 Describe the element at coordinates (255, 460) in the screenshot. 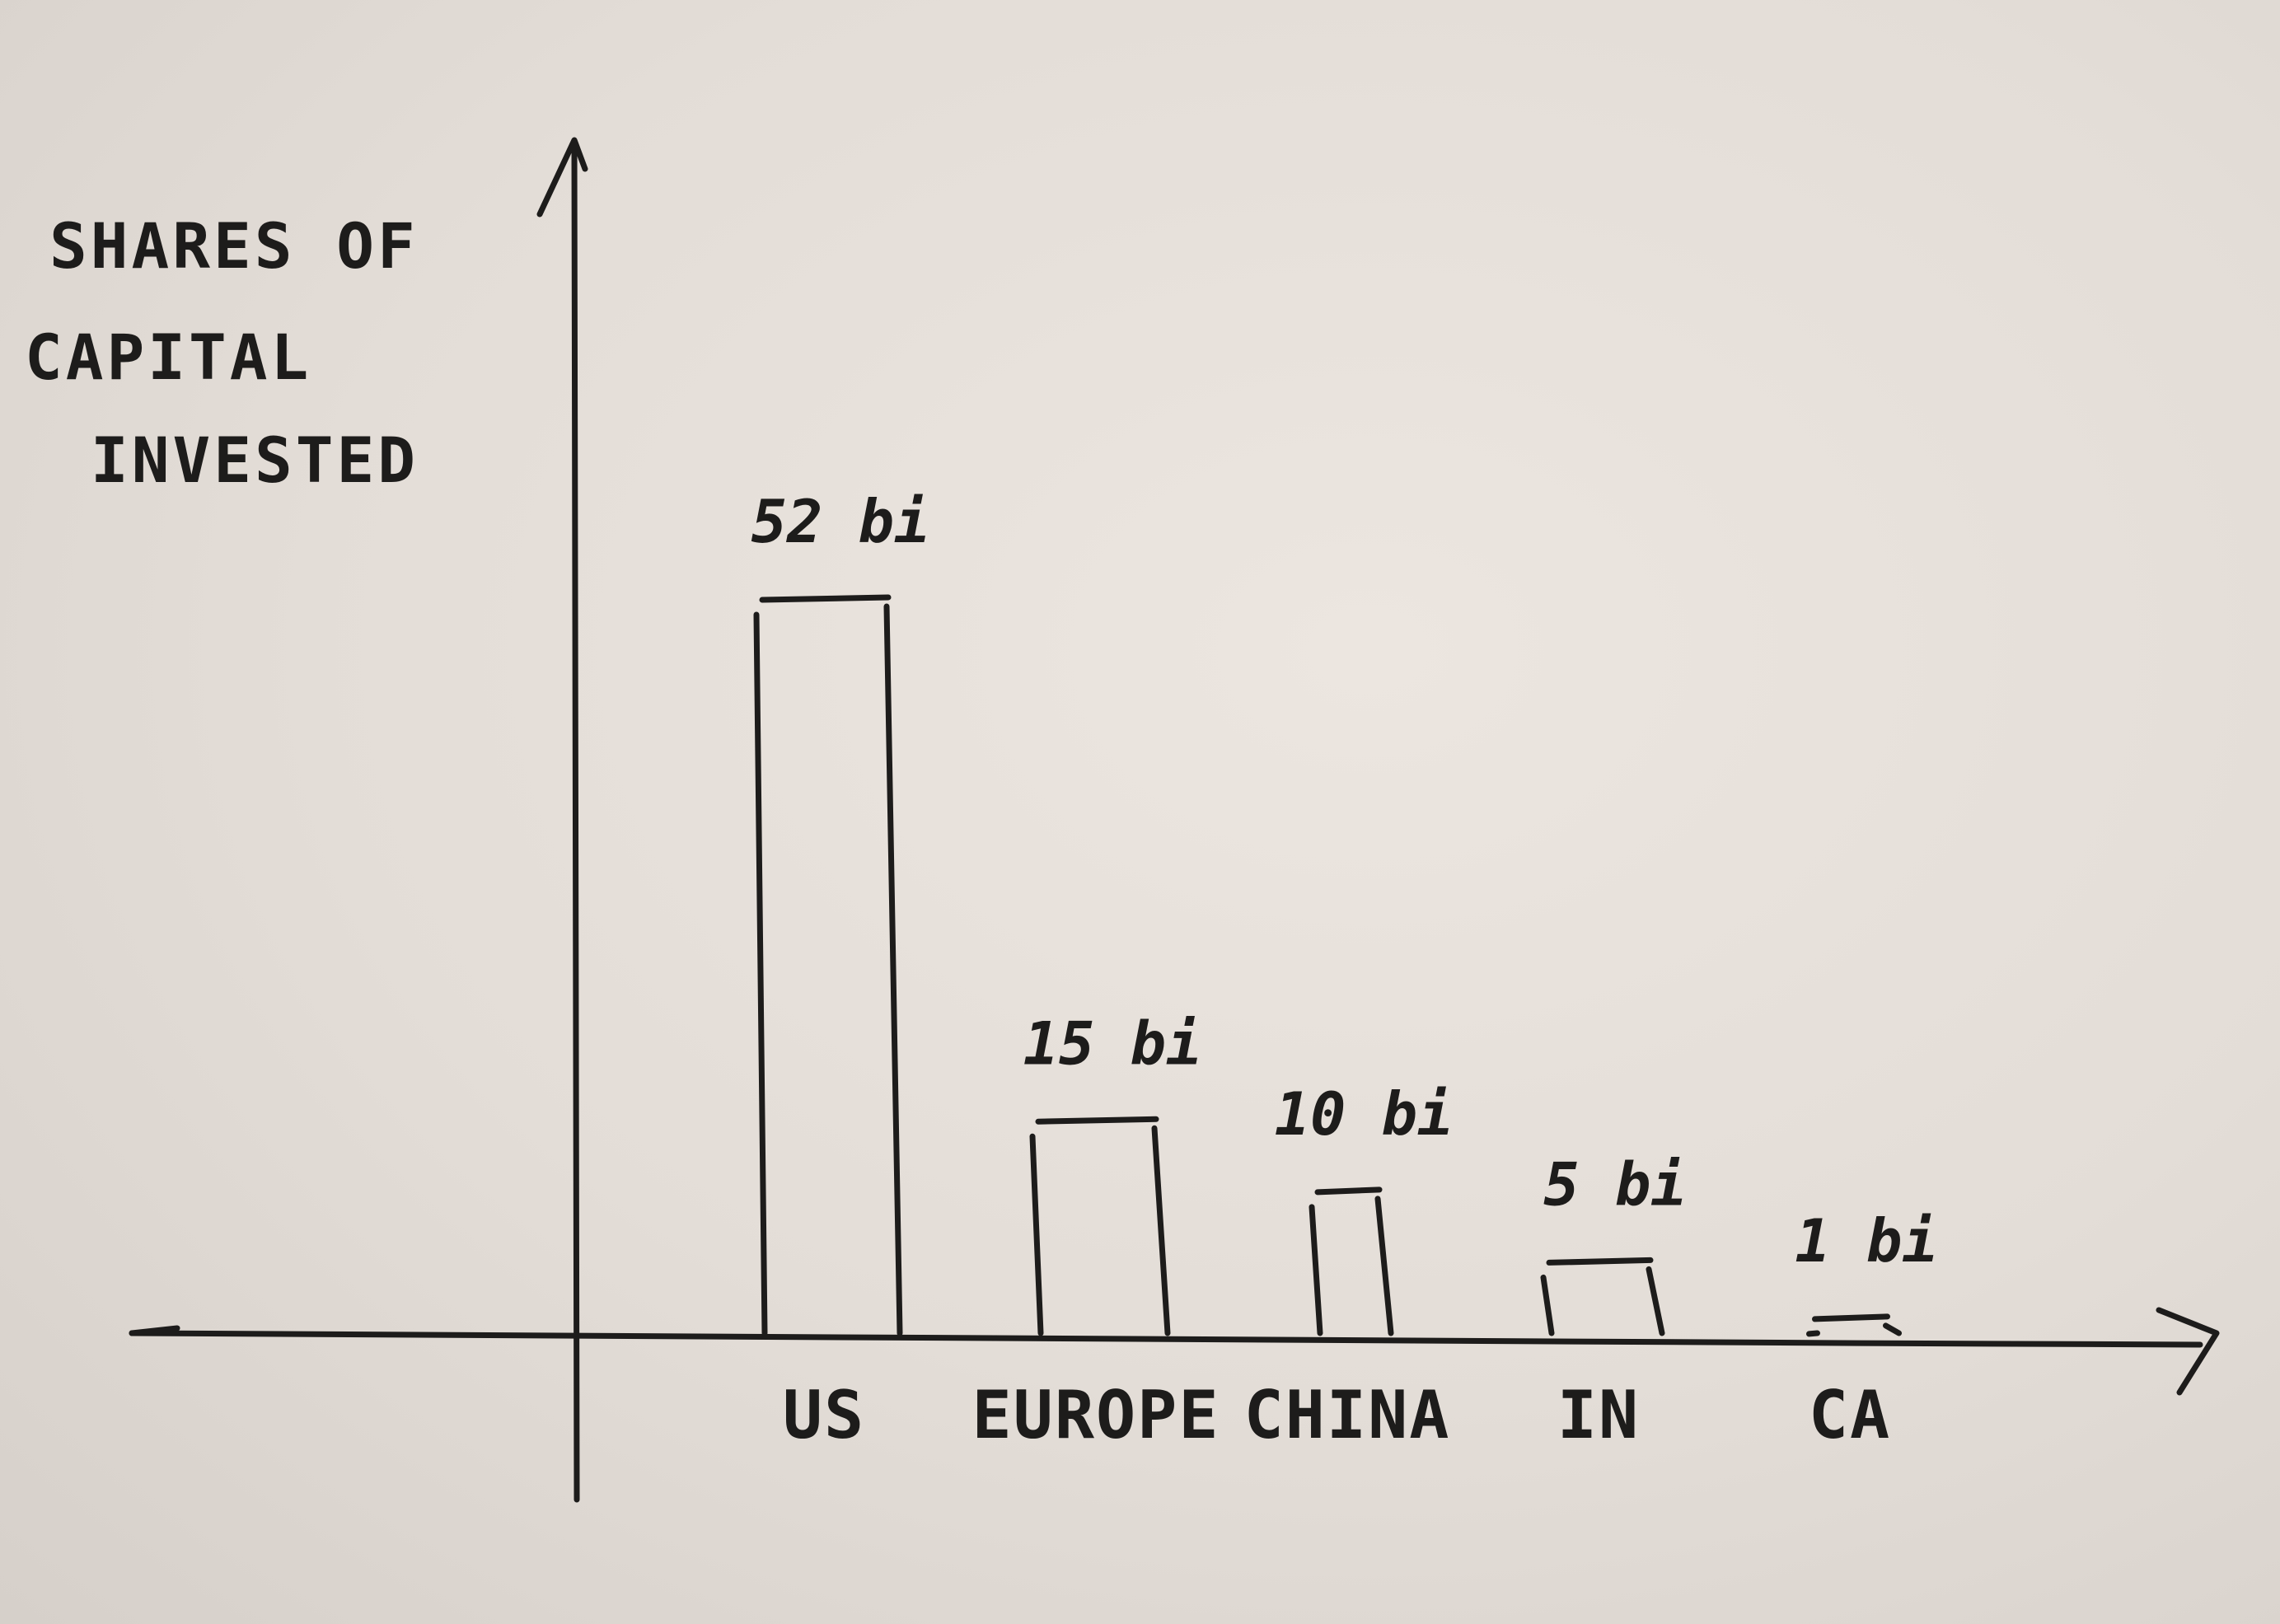

I see `y-axis-label-line-3: INVESTED` at that location.